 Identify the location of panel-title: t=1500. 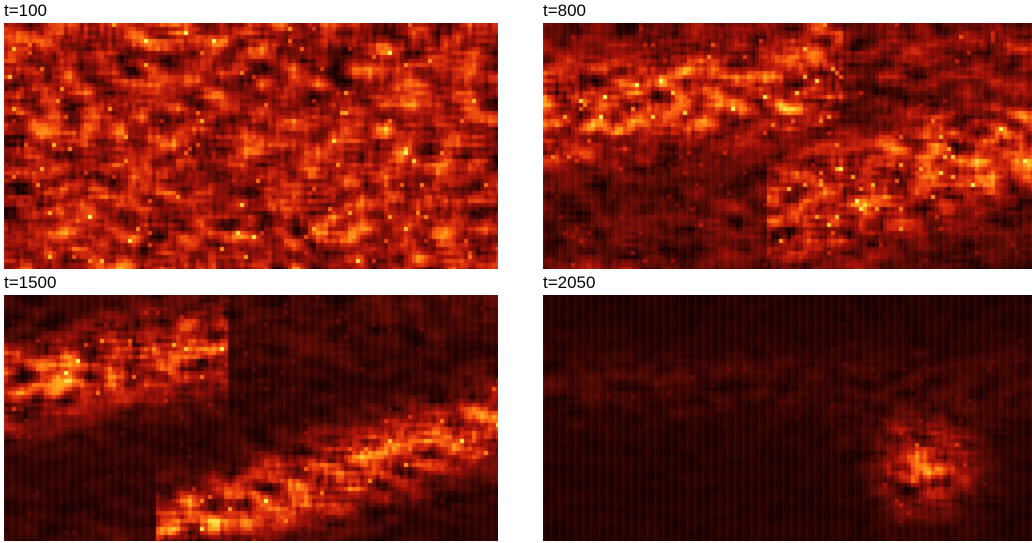
(30, 282).